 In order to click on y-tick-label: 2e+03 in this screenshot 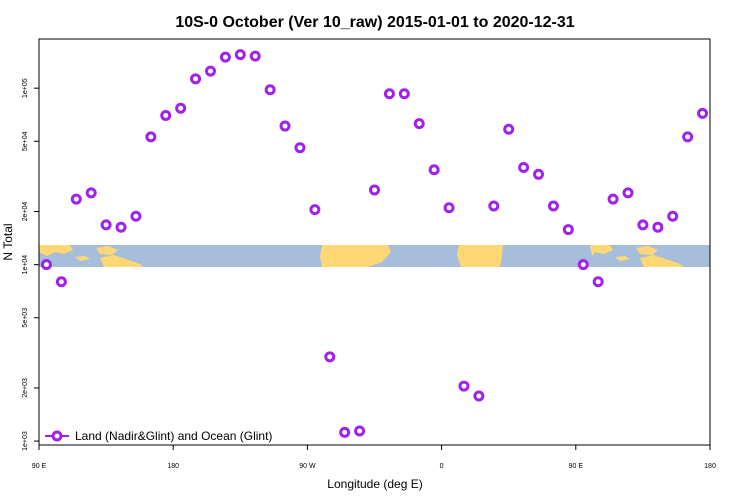, I will do `click(25, 388)`.